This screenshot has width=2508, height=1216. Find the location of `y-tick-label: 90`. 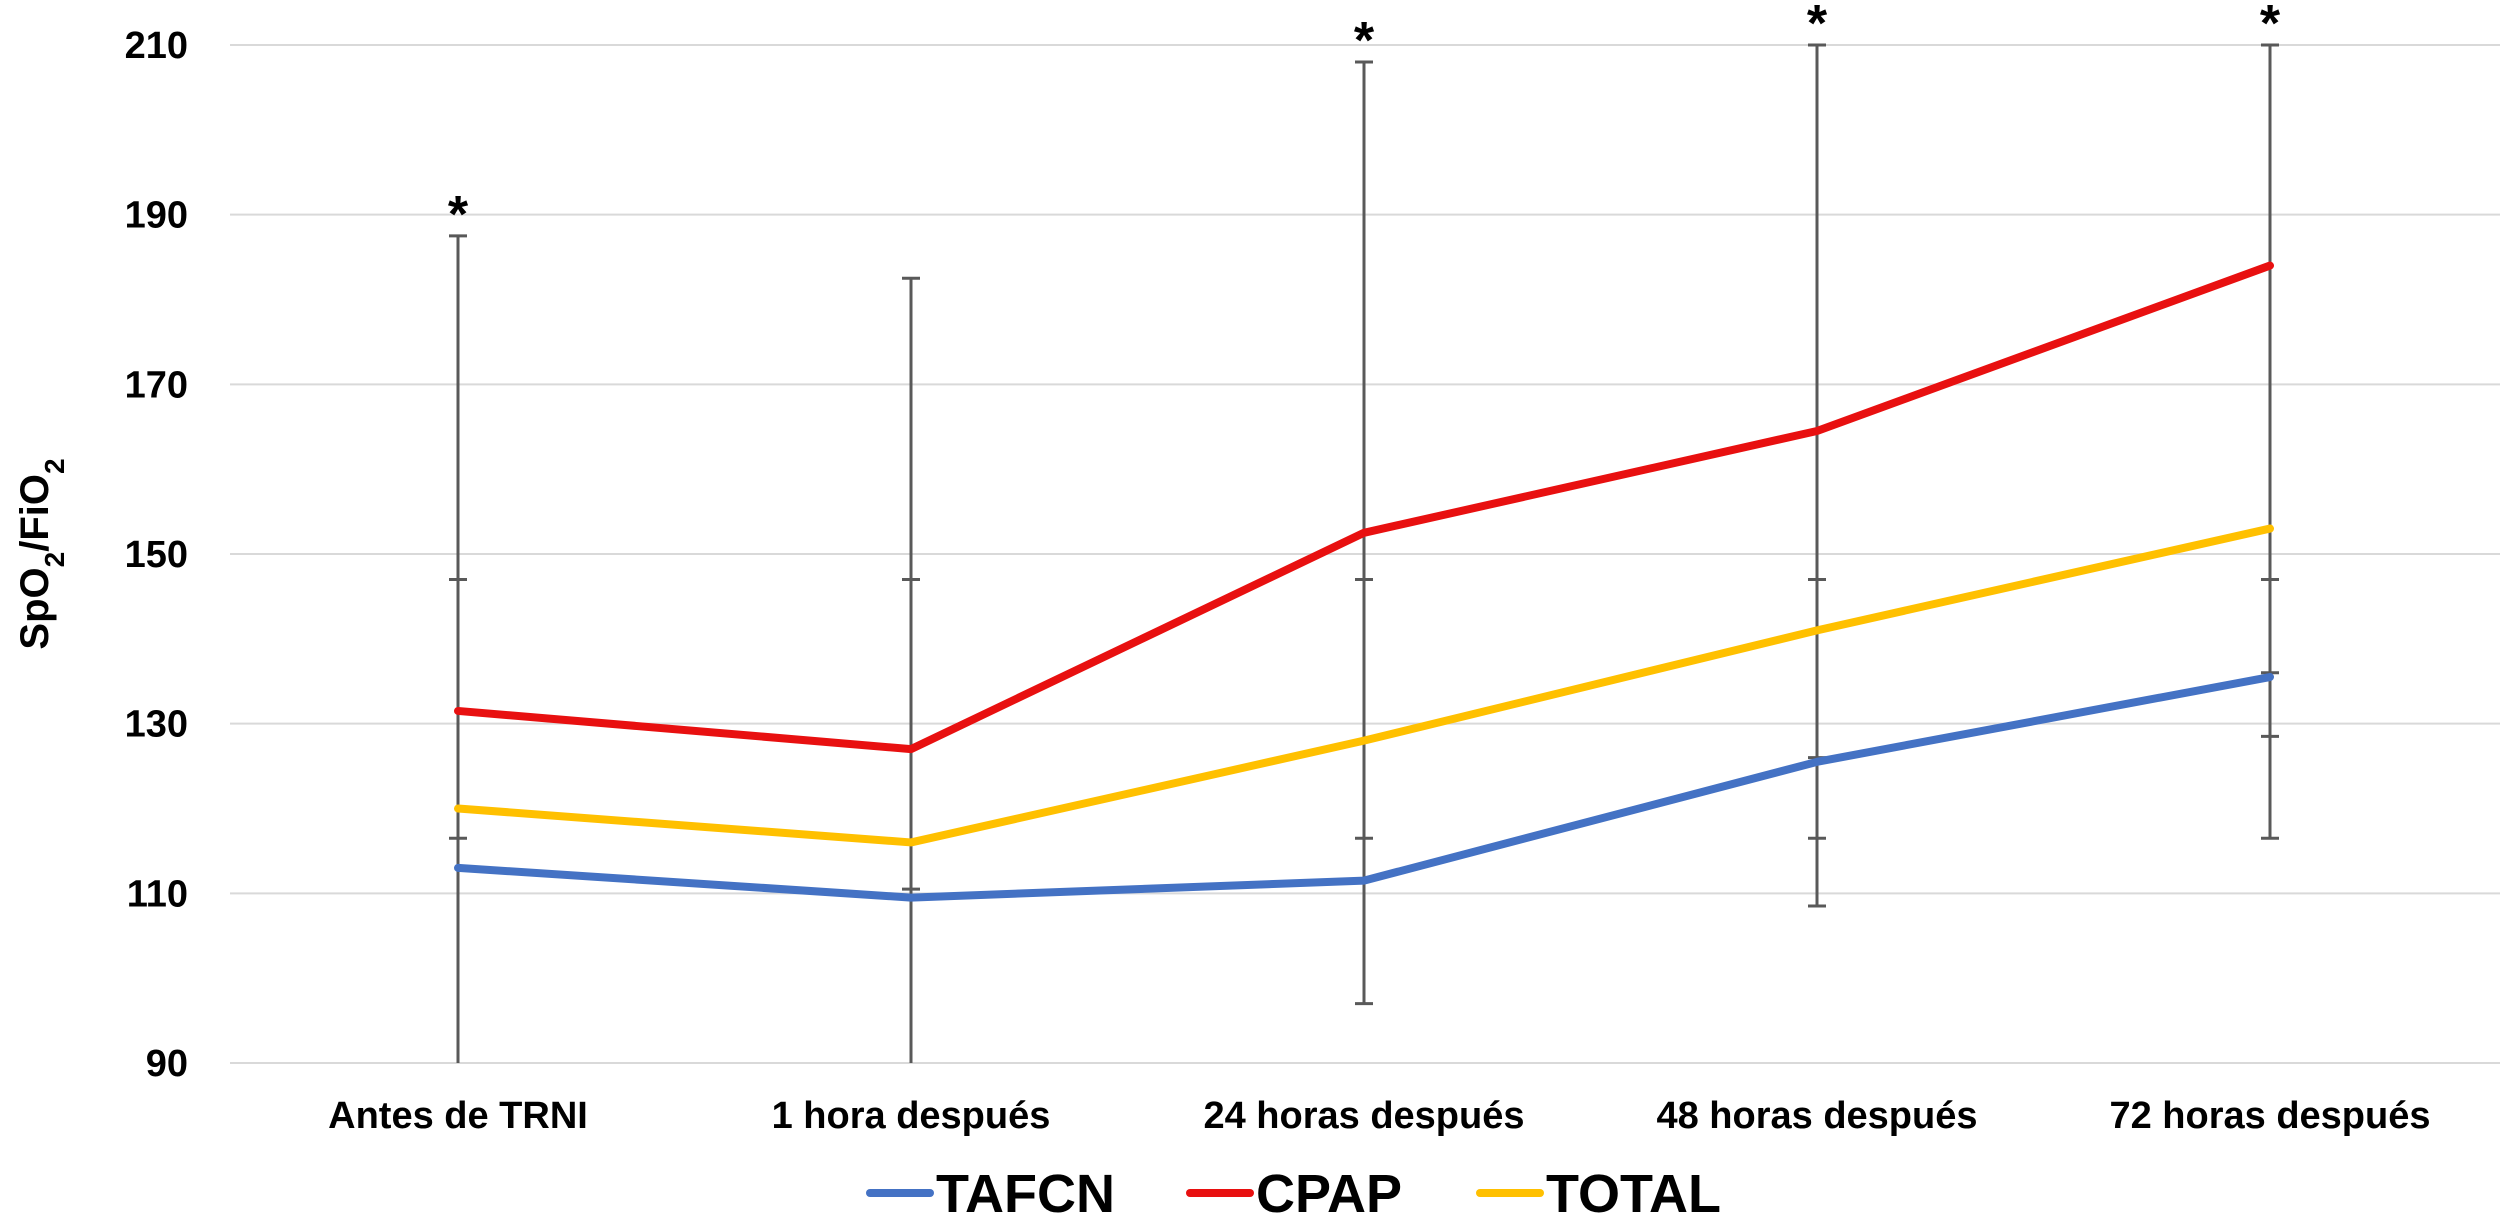

y-tick-label: 90 is located at coordinates (167, 1064).